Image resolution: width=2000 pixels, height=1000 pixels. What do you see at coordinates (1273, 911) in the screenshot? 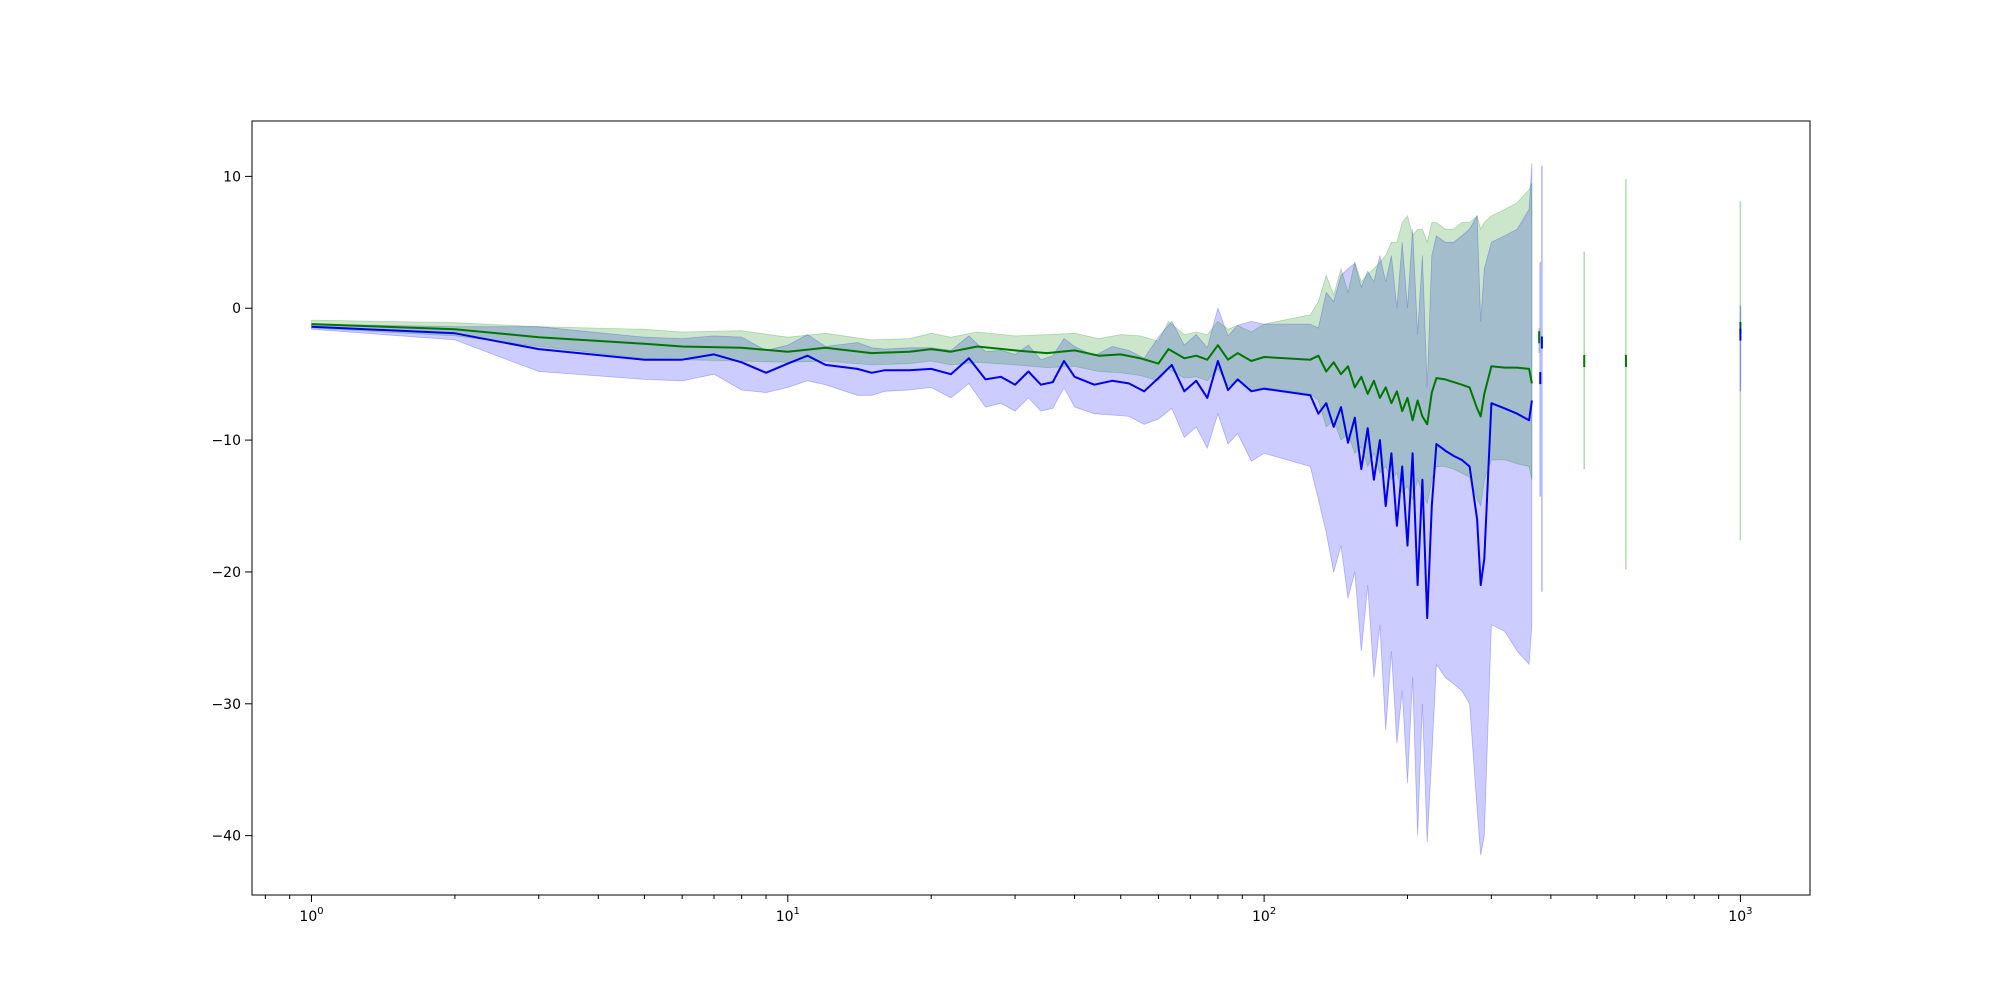
I see `x-tick-label-exponent: 2` at bounding box center [1273, 911].